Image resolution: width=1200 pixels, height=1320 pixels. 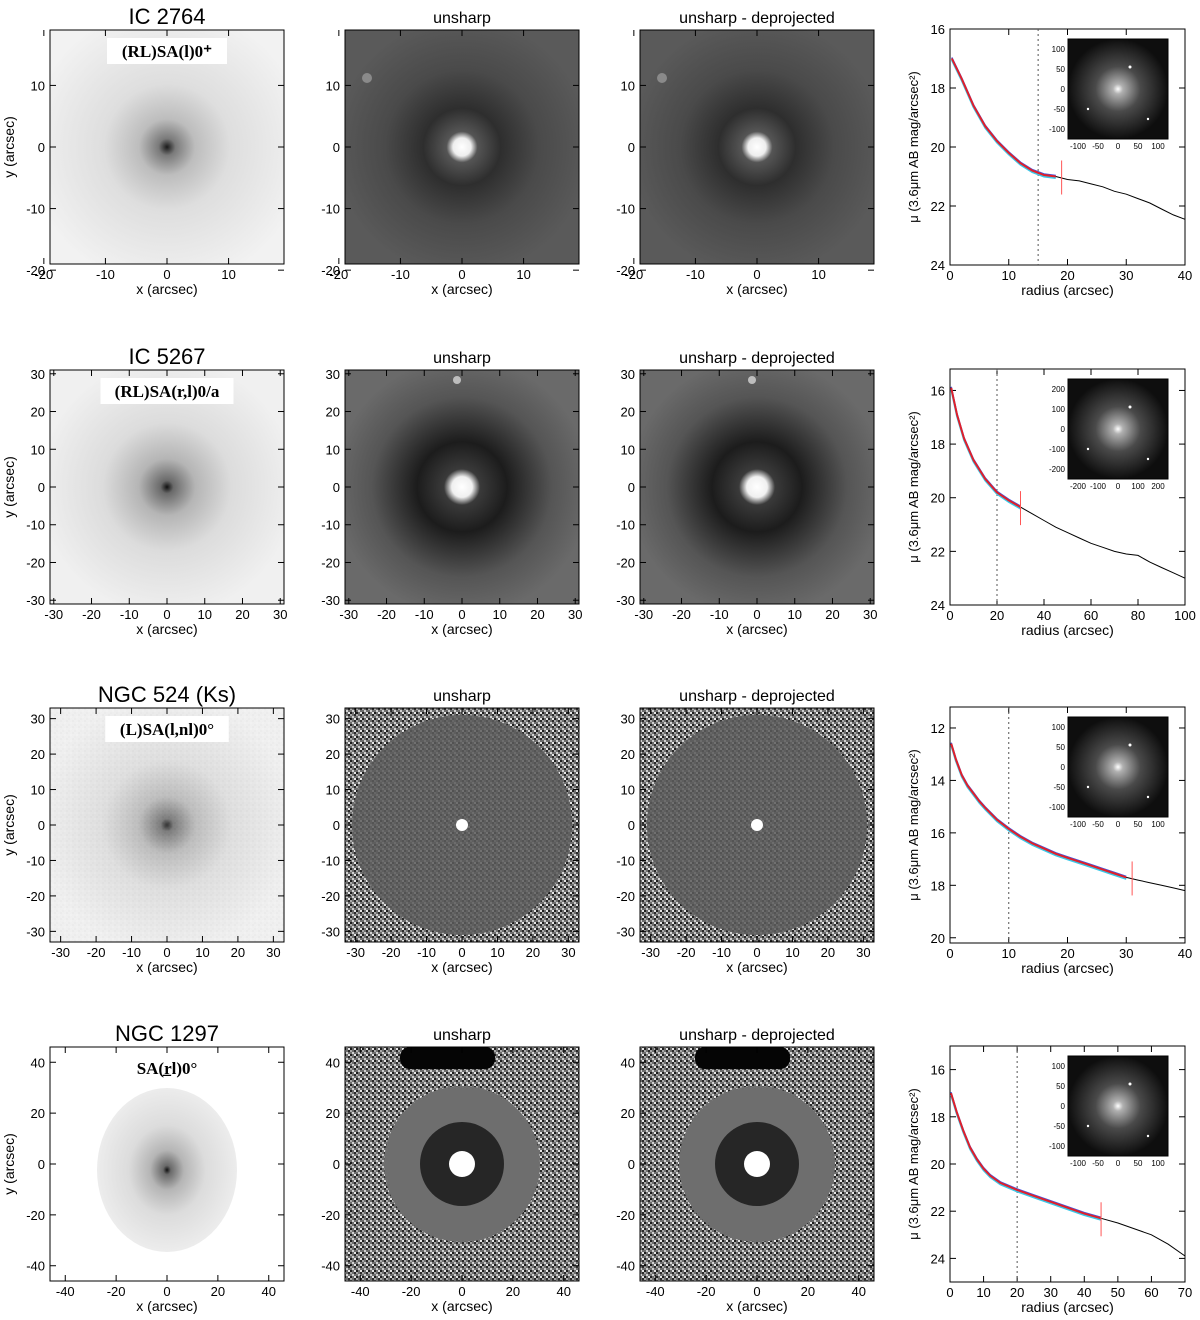 I want to click on inset-y-tick-label: 0, so click(x=1063, y=89).